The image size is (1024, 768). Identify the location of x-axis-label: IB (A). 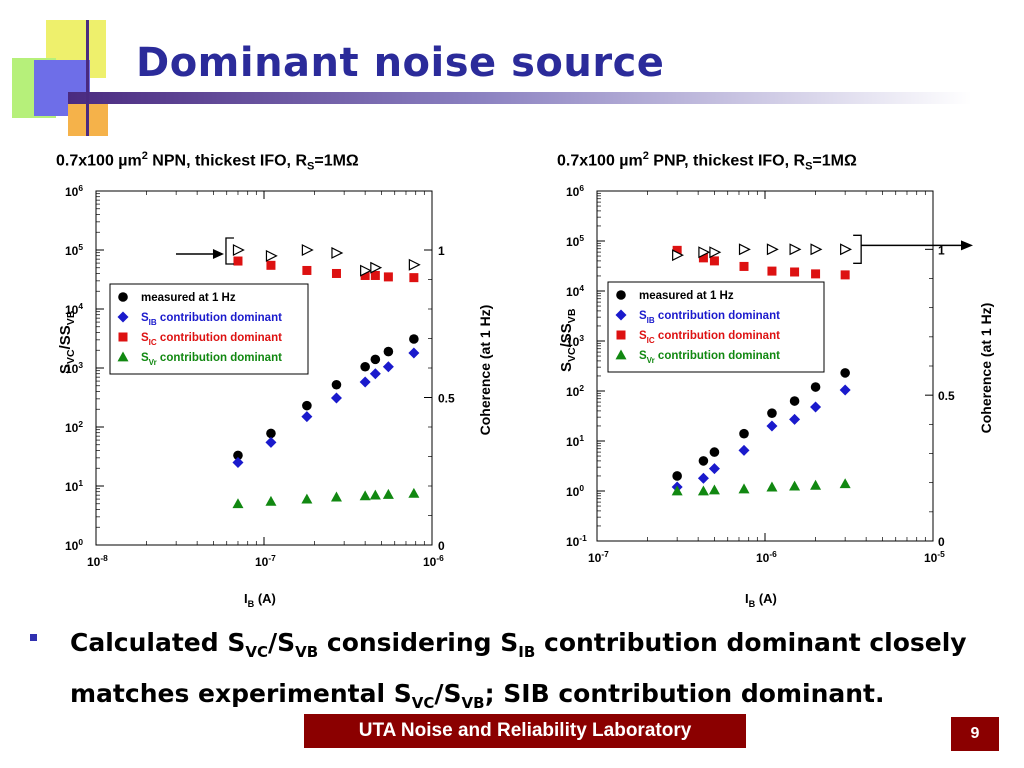
(260, 600).